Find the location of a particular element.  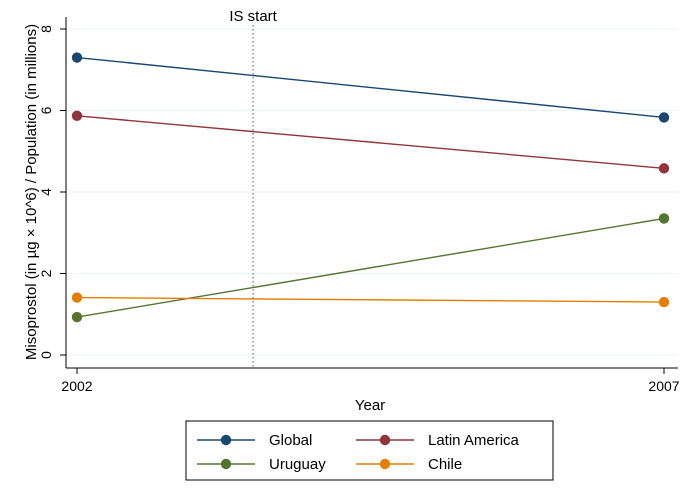

legend-label: Latin America is located at coordinates (474, 440).